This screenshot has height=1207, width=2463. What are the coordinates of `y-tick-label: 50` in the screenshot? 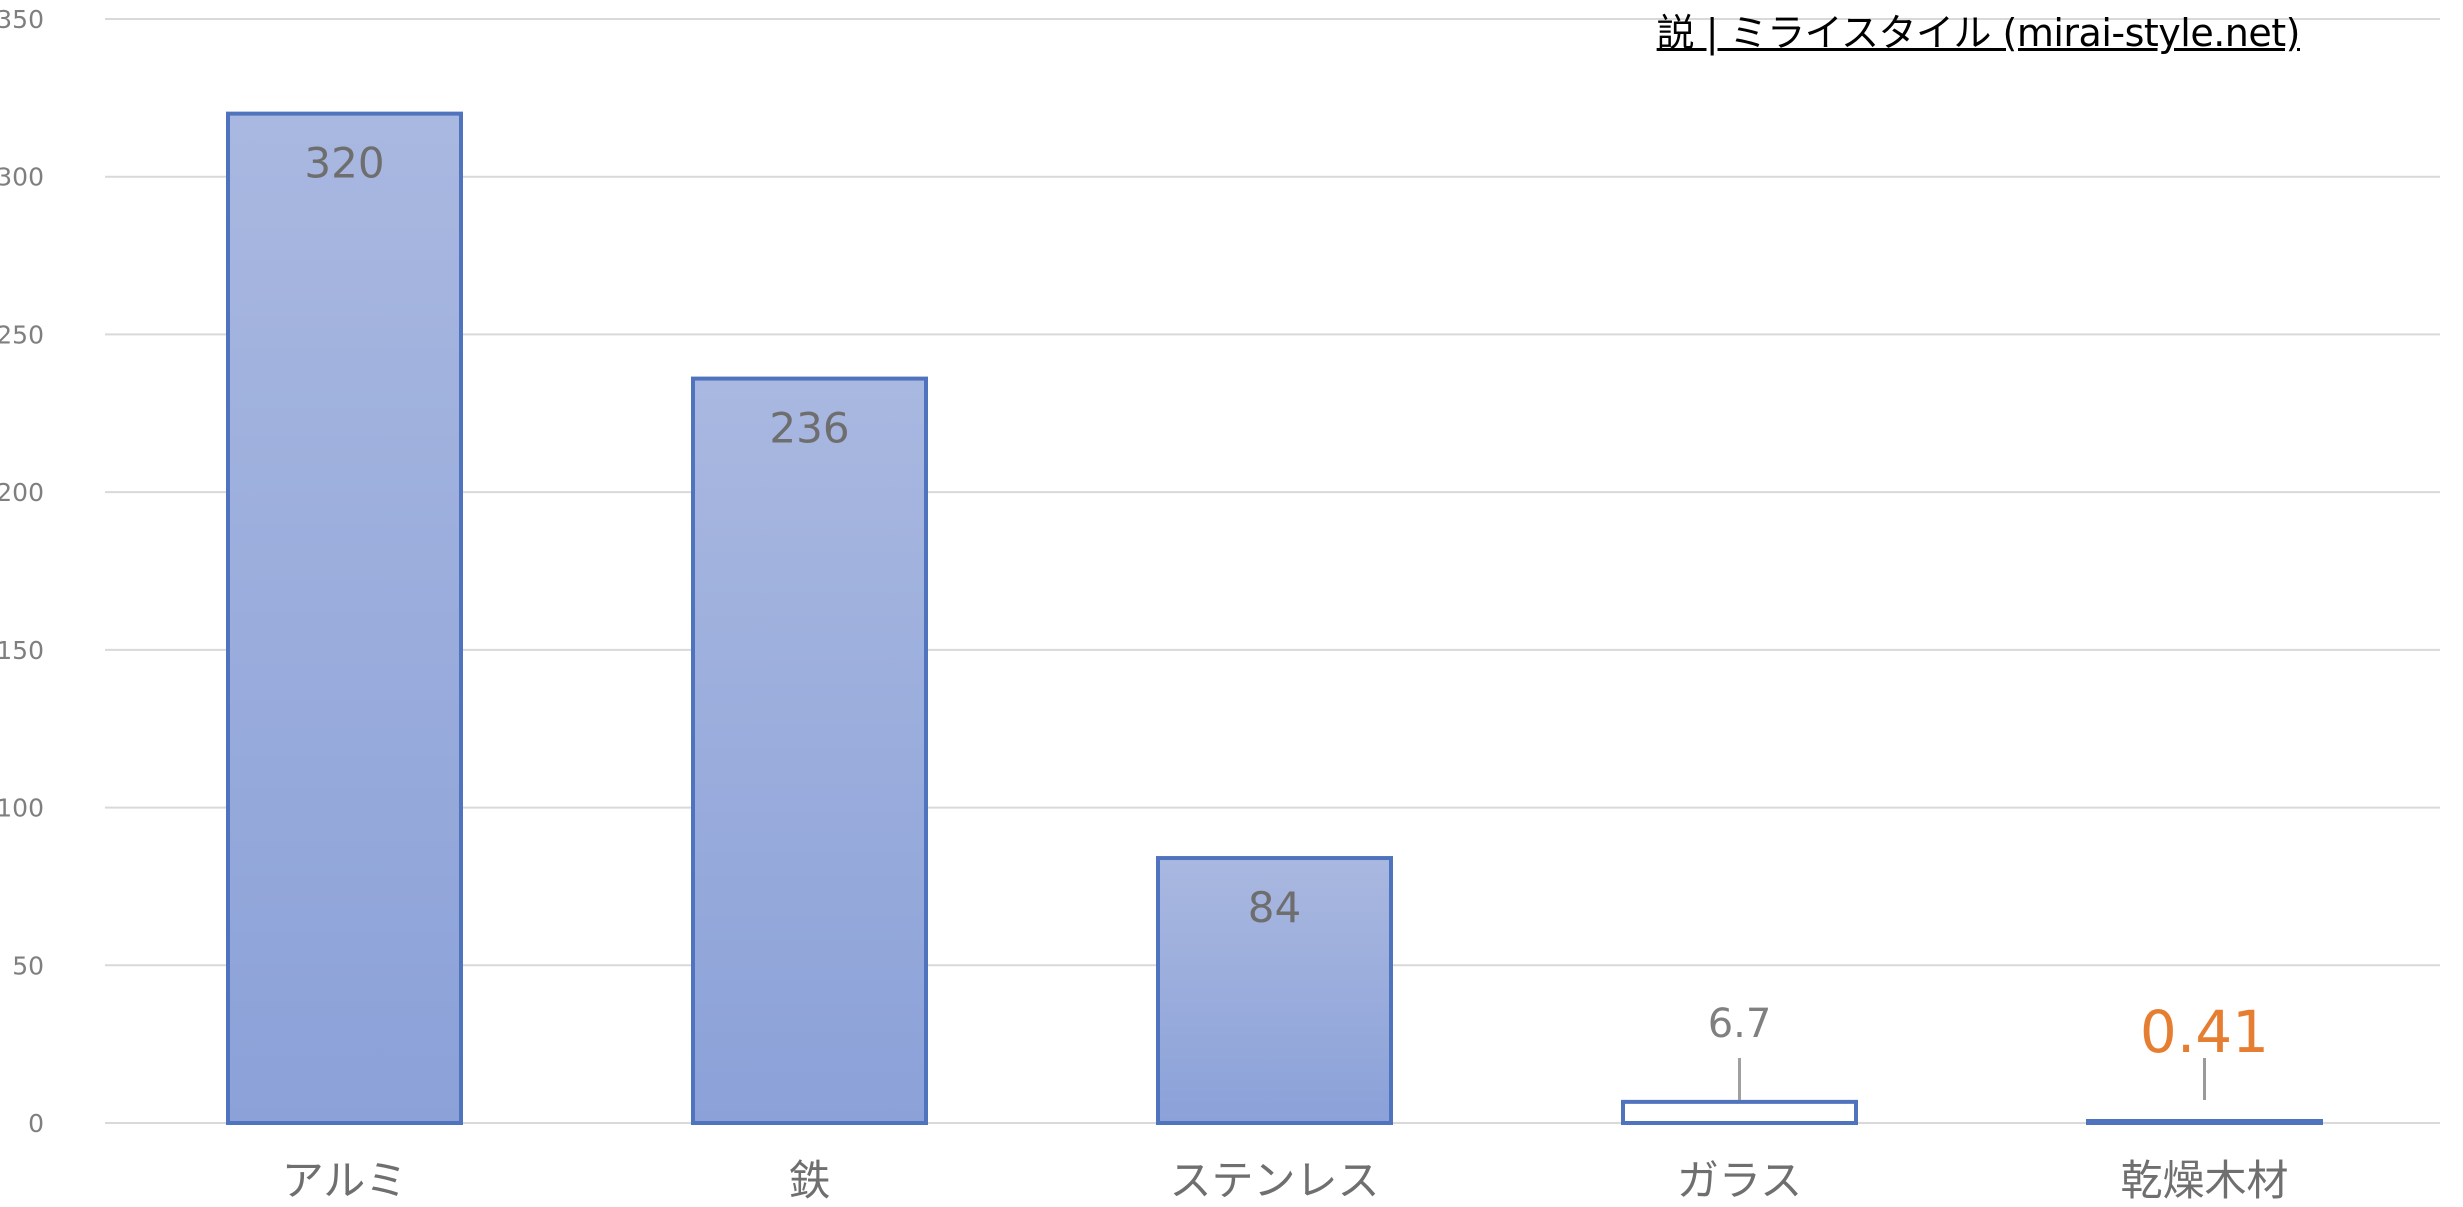 It's located at (28, 965).